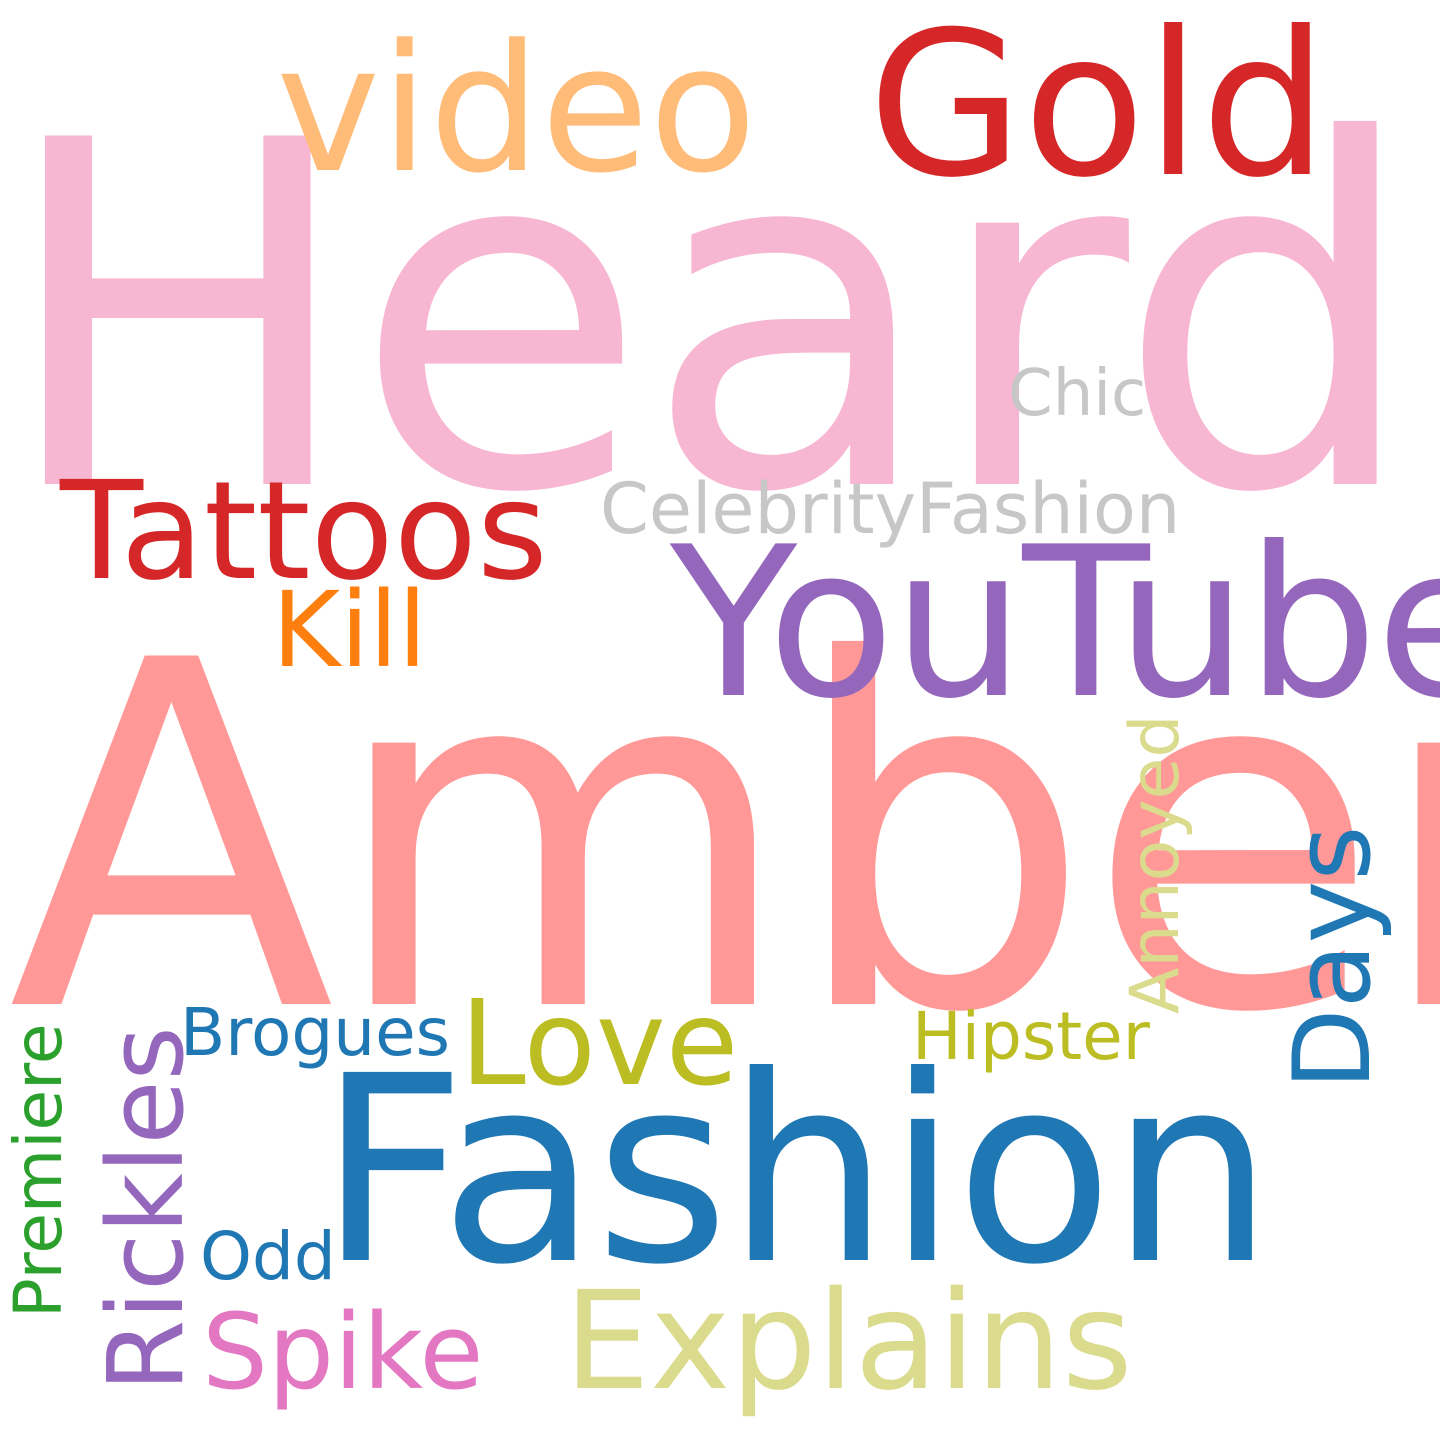 The image size is (1440, 1440). What do you see at coordinates (848, 1342) in the screenshot?
I see `word-explains: Explains` at bounding box center [848, 1342].